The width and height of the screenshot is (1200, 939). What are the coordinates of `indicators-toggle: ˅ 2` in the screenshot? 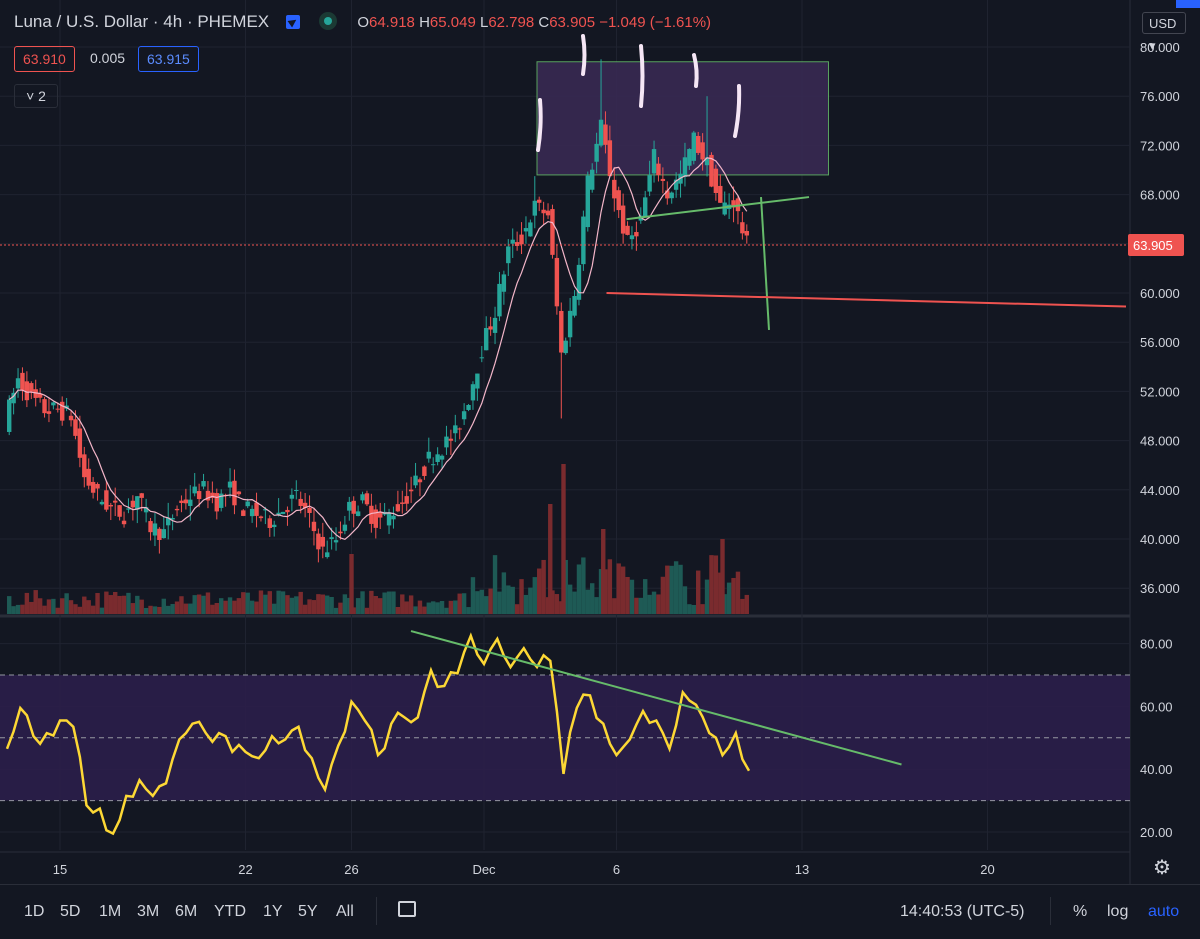 It's located at (36, 96).